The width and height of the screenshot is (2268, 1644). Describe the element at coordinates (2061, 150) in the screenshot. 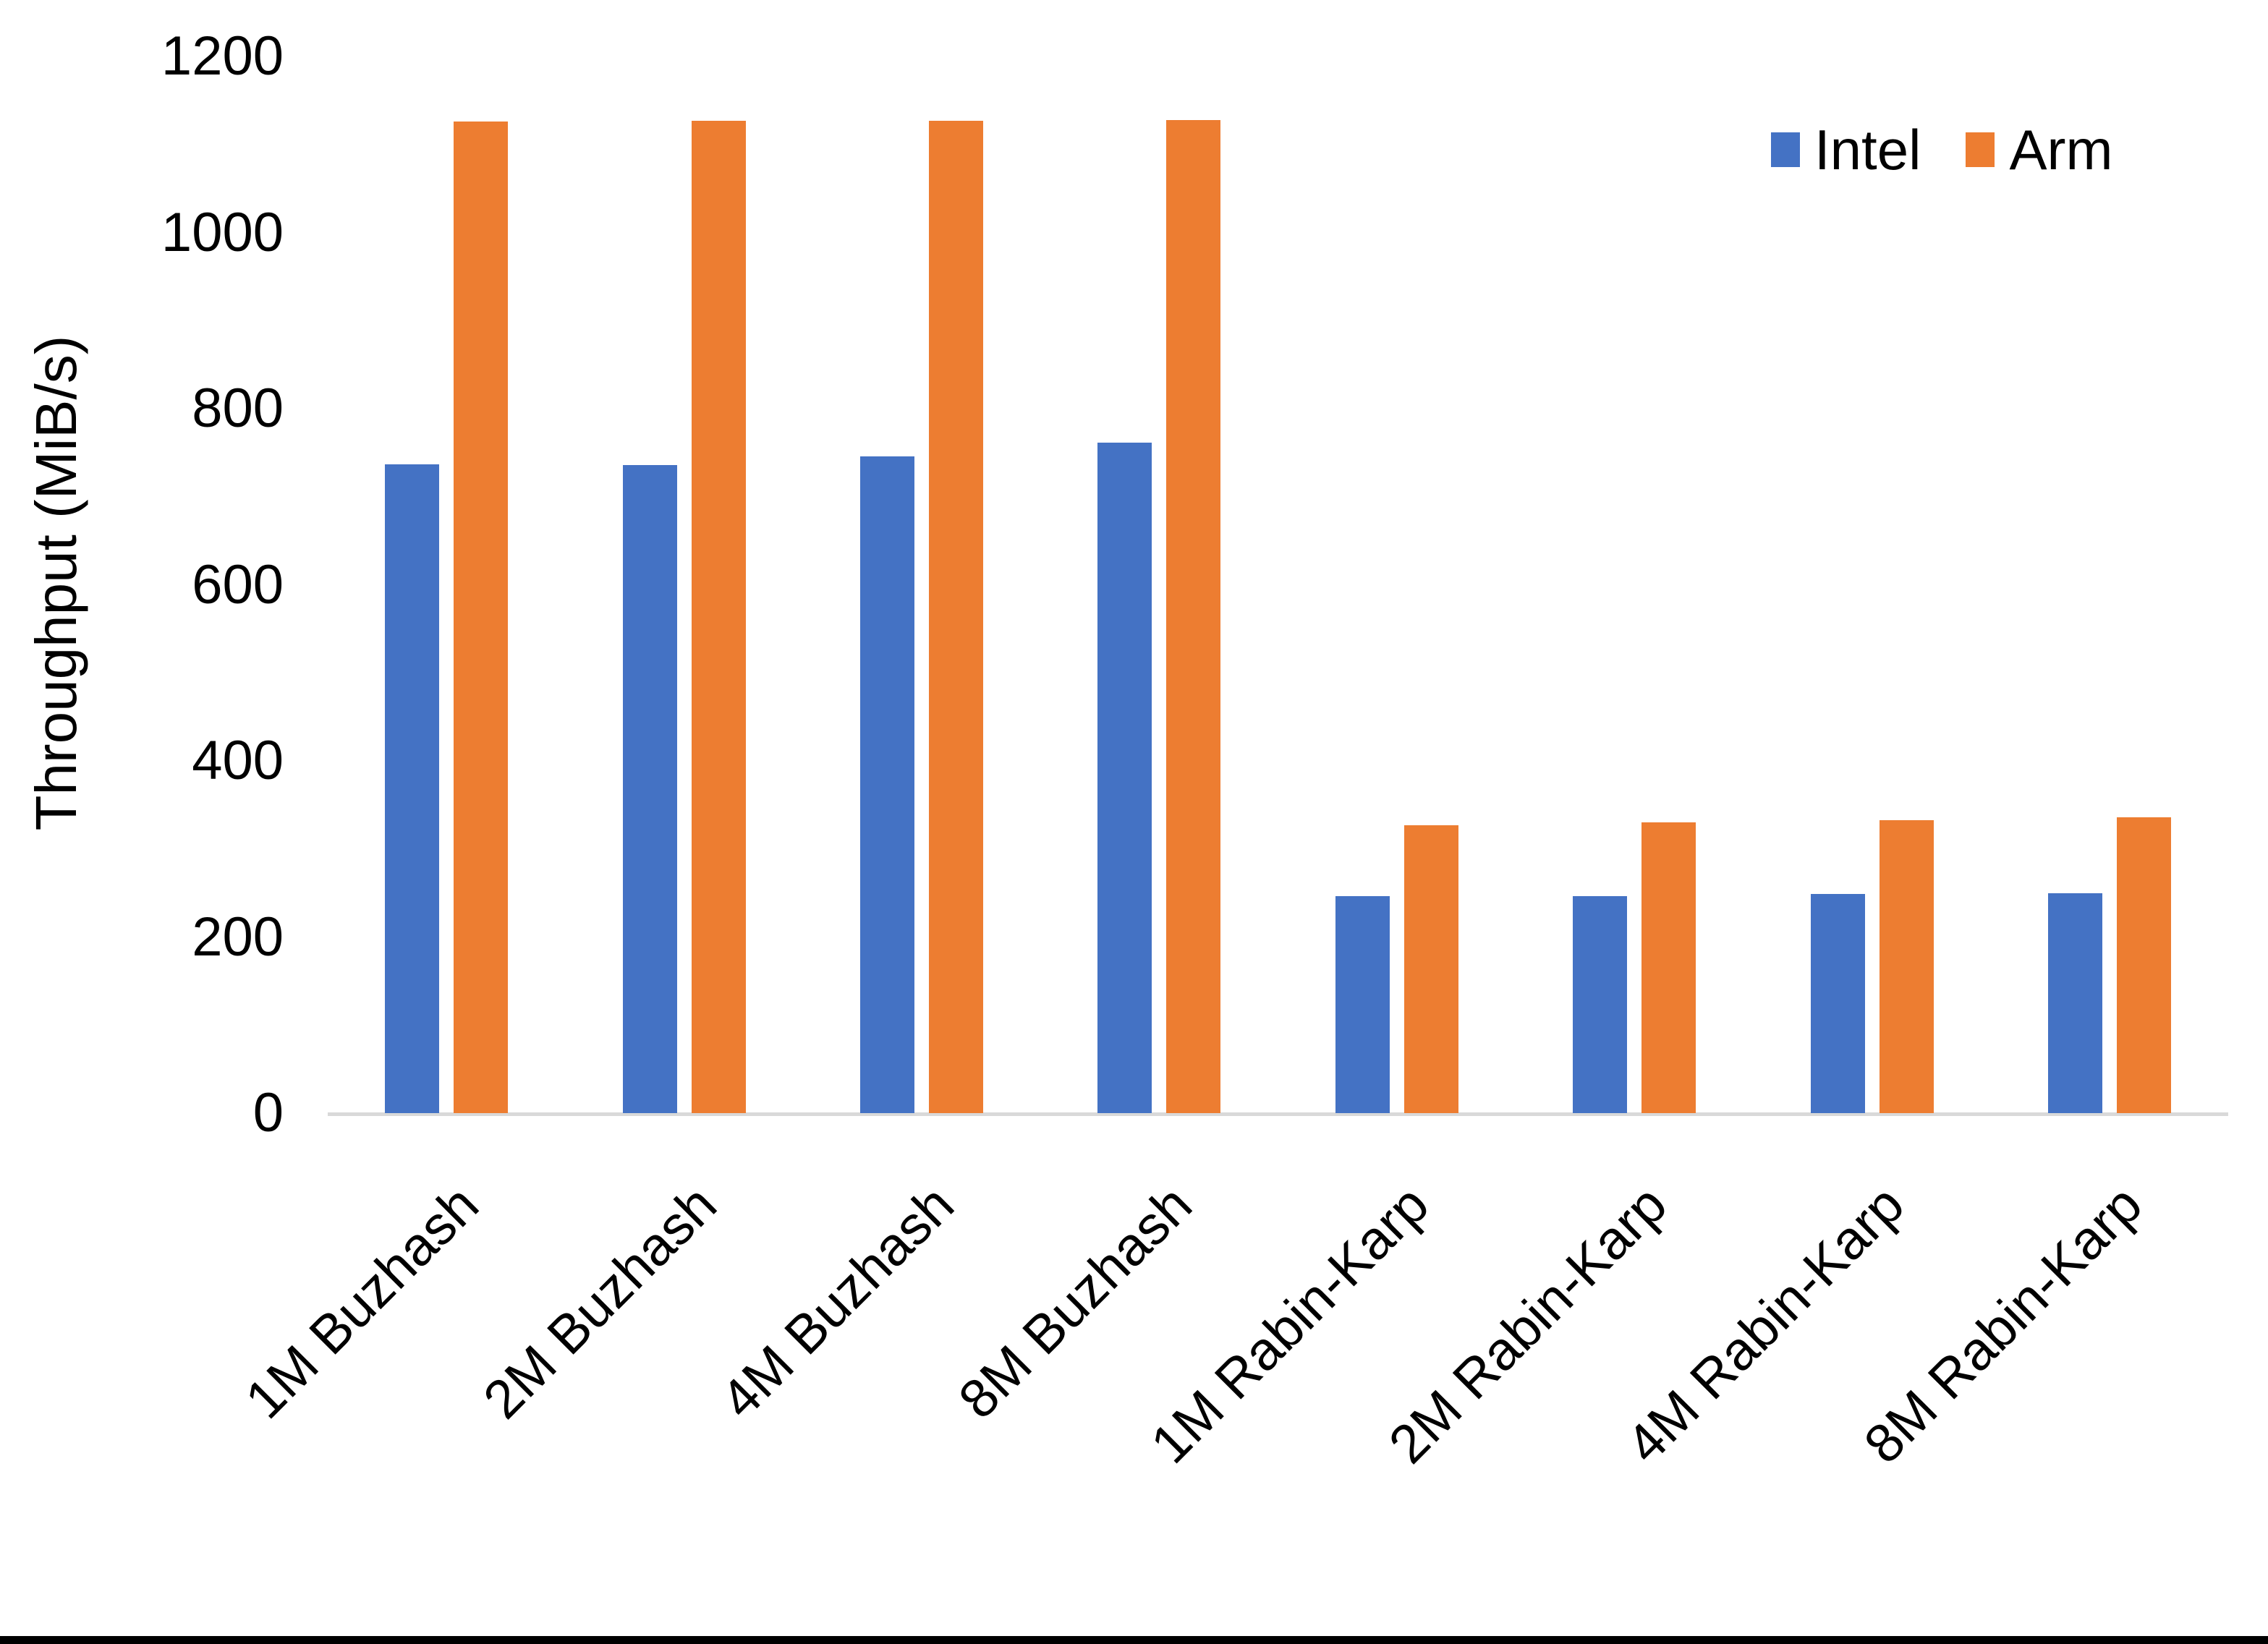

I see `legend-label-arm: Arm` at that location.